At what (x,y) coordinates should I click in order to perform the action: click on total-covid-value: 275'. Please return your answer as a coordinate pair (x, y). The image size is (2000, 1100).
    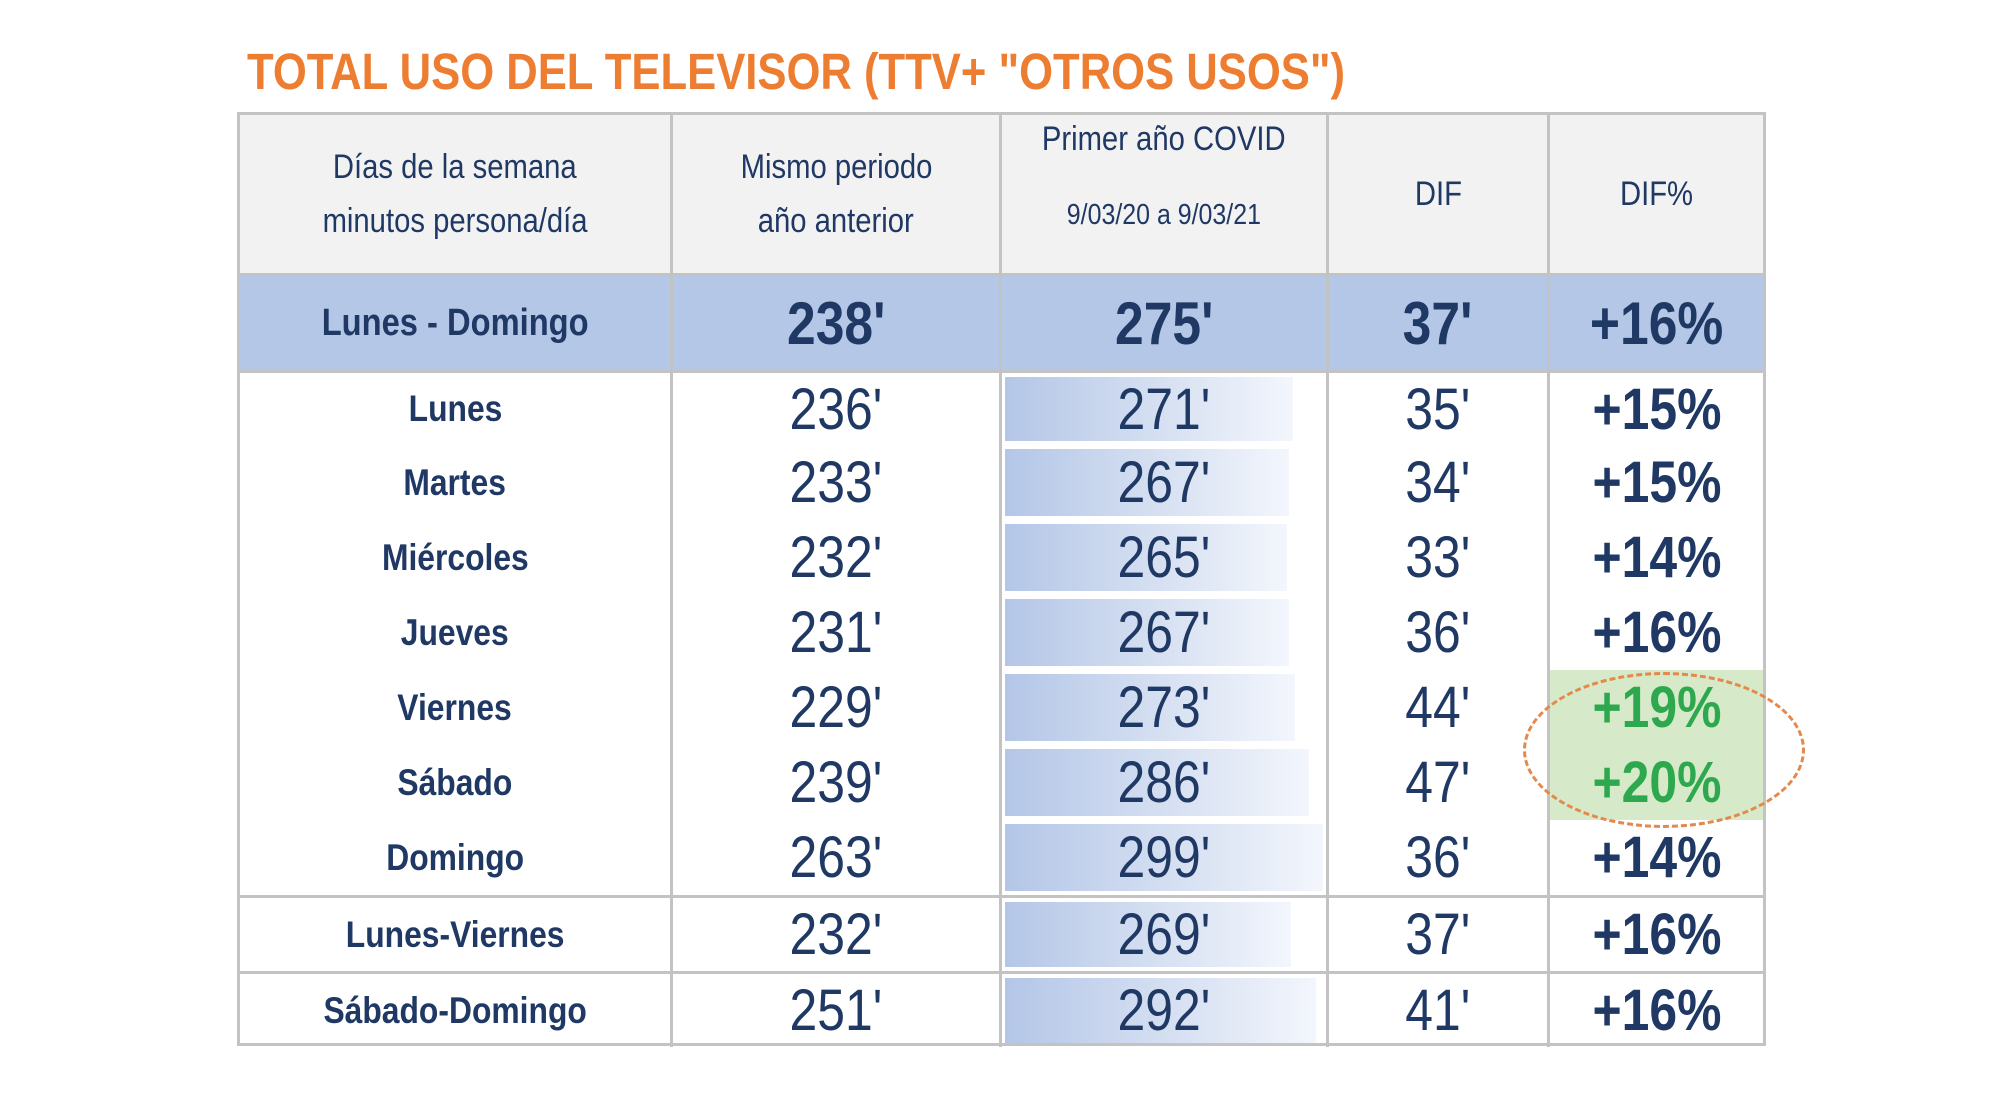
    Looking at the image, I should click on (1164, 323).